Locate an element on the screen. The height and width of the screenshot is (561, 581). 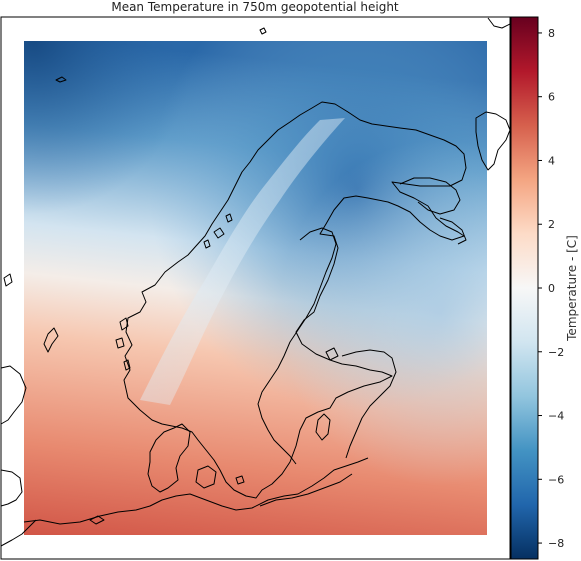
colorbar-tick-label: −8 is located at coordinates (556, 543).